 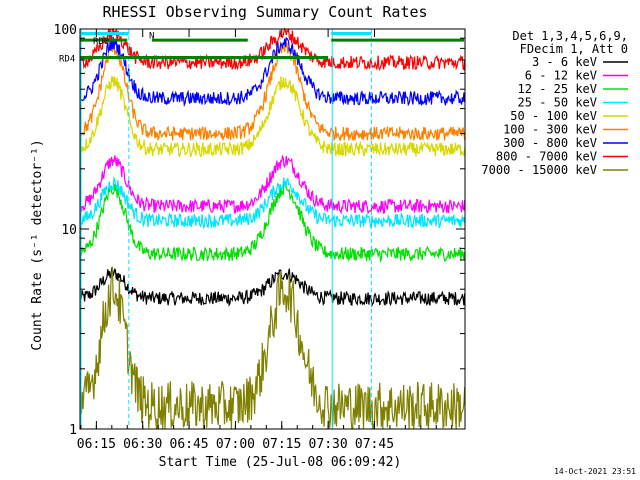 What do you see at coordinates (328, 444) in the screenshot?
I see `x-tick-label-5: 07:30` at bounding box center [328, 444].